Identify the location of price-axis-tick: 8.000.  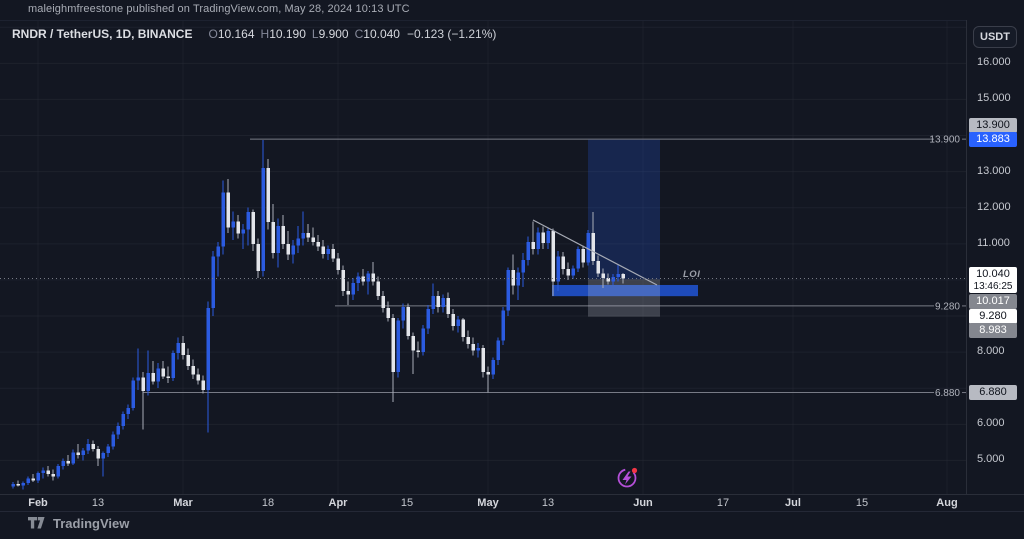
(991, 351).